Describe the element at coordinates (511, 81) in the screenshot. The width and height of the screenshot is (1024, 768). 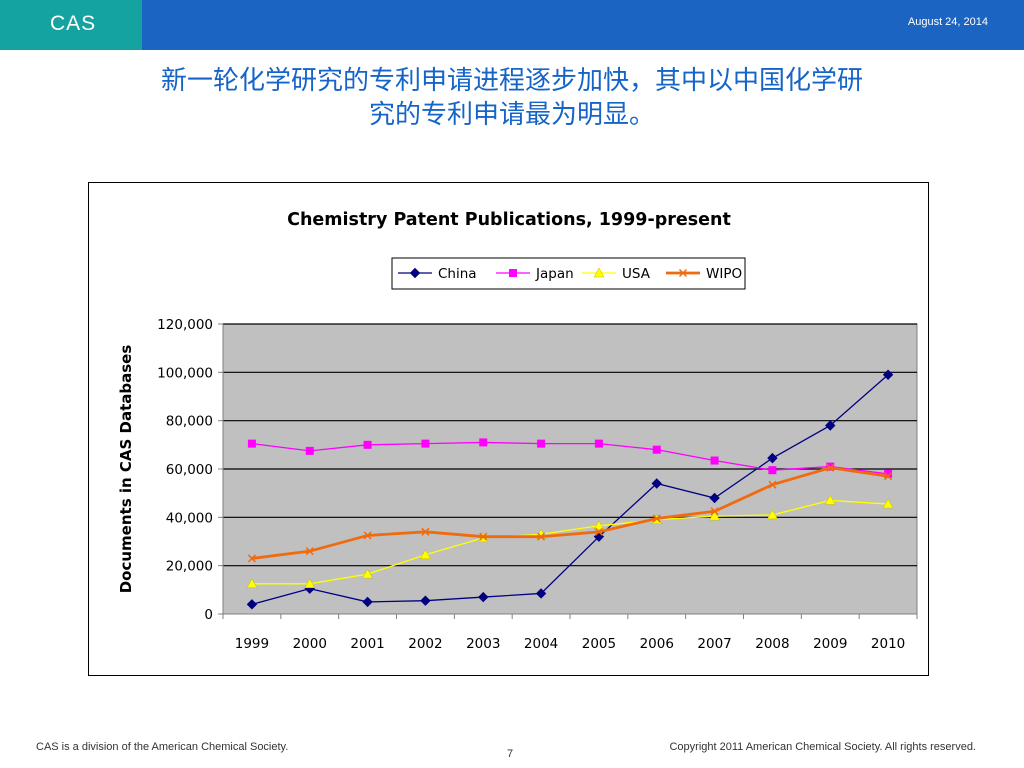
I see `slide-title-line-1: 新一轮化学研究的专利申请进程逐步加快，其中以中国化学研` at that location.